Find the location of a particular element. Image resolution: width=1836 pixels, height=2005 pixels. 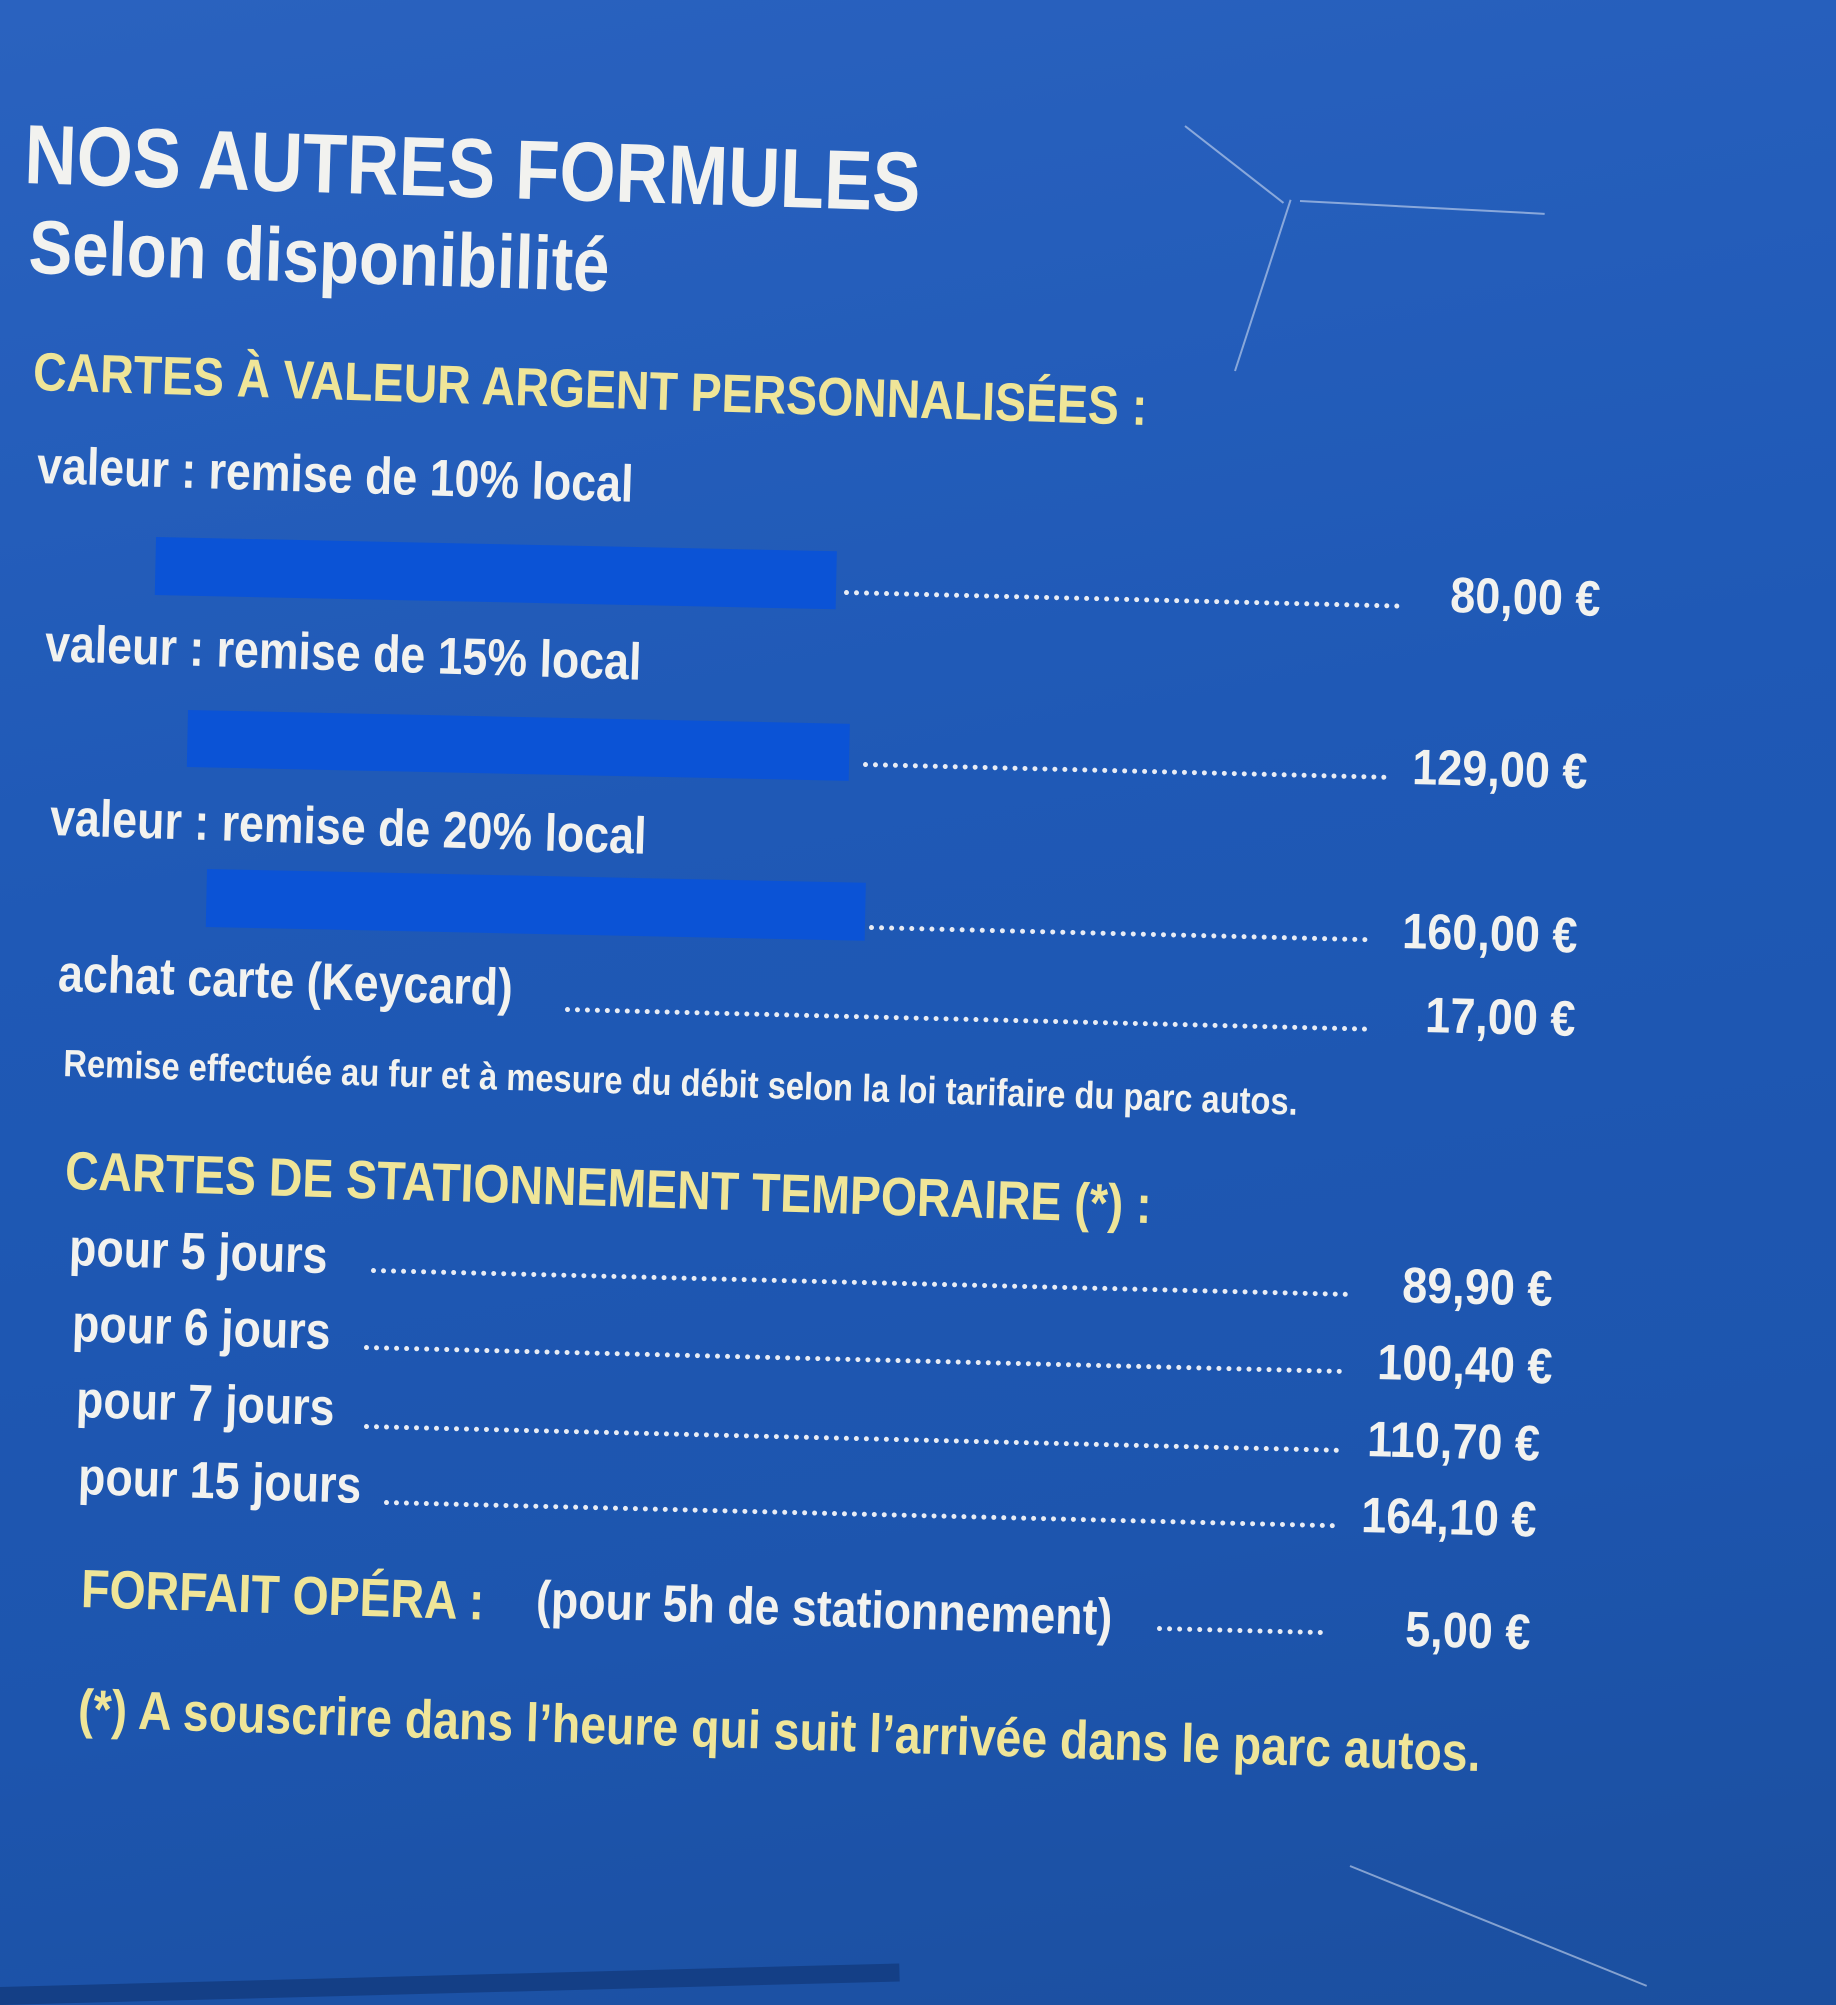

temp-15-days-label: pour 15 jours is located at coordinates (220, 1481).